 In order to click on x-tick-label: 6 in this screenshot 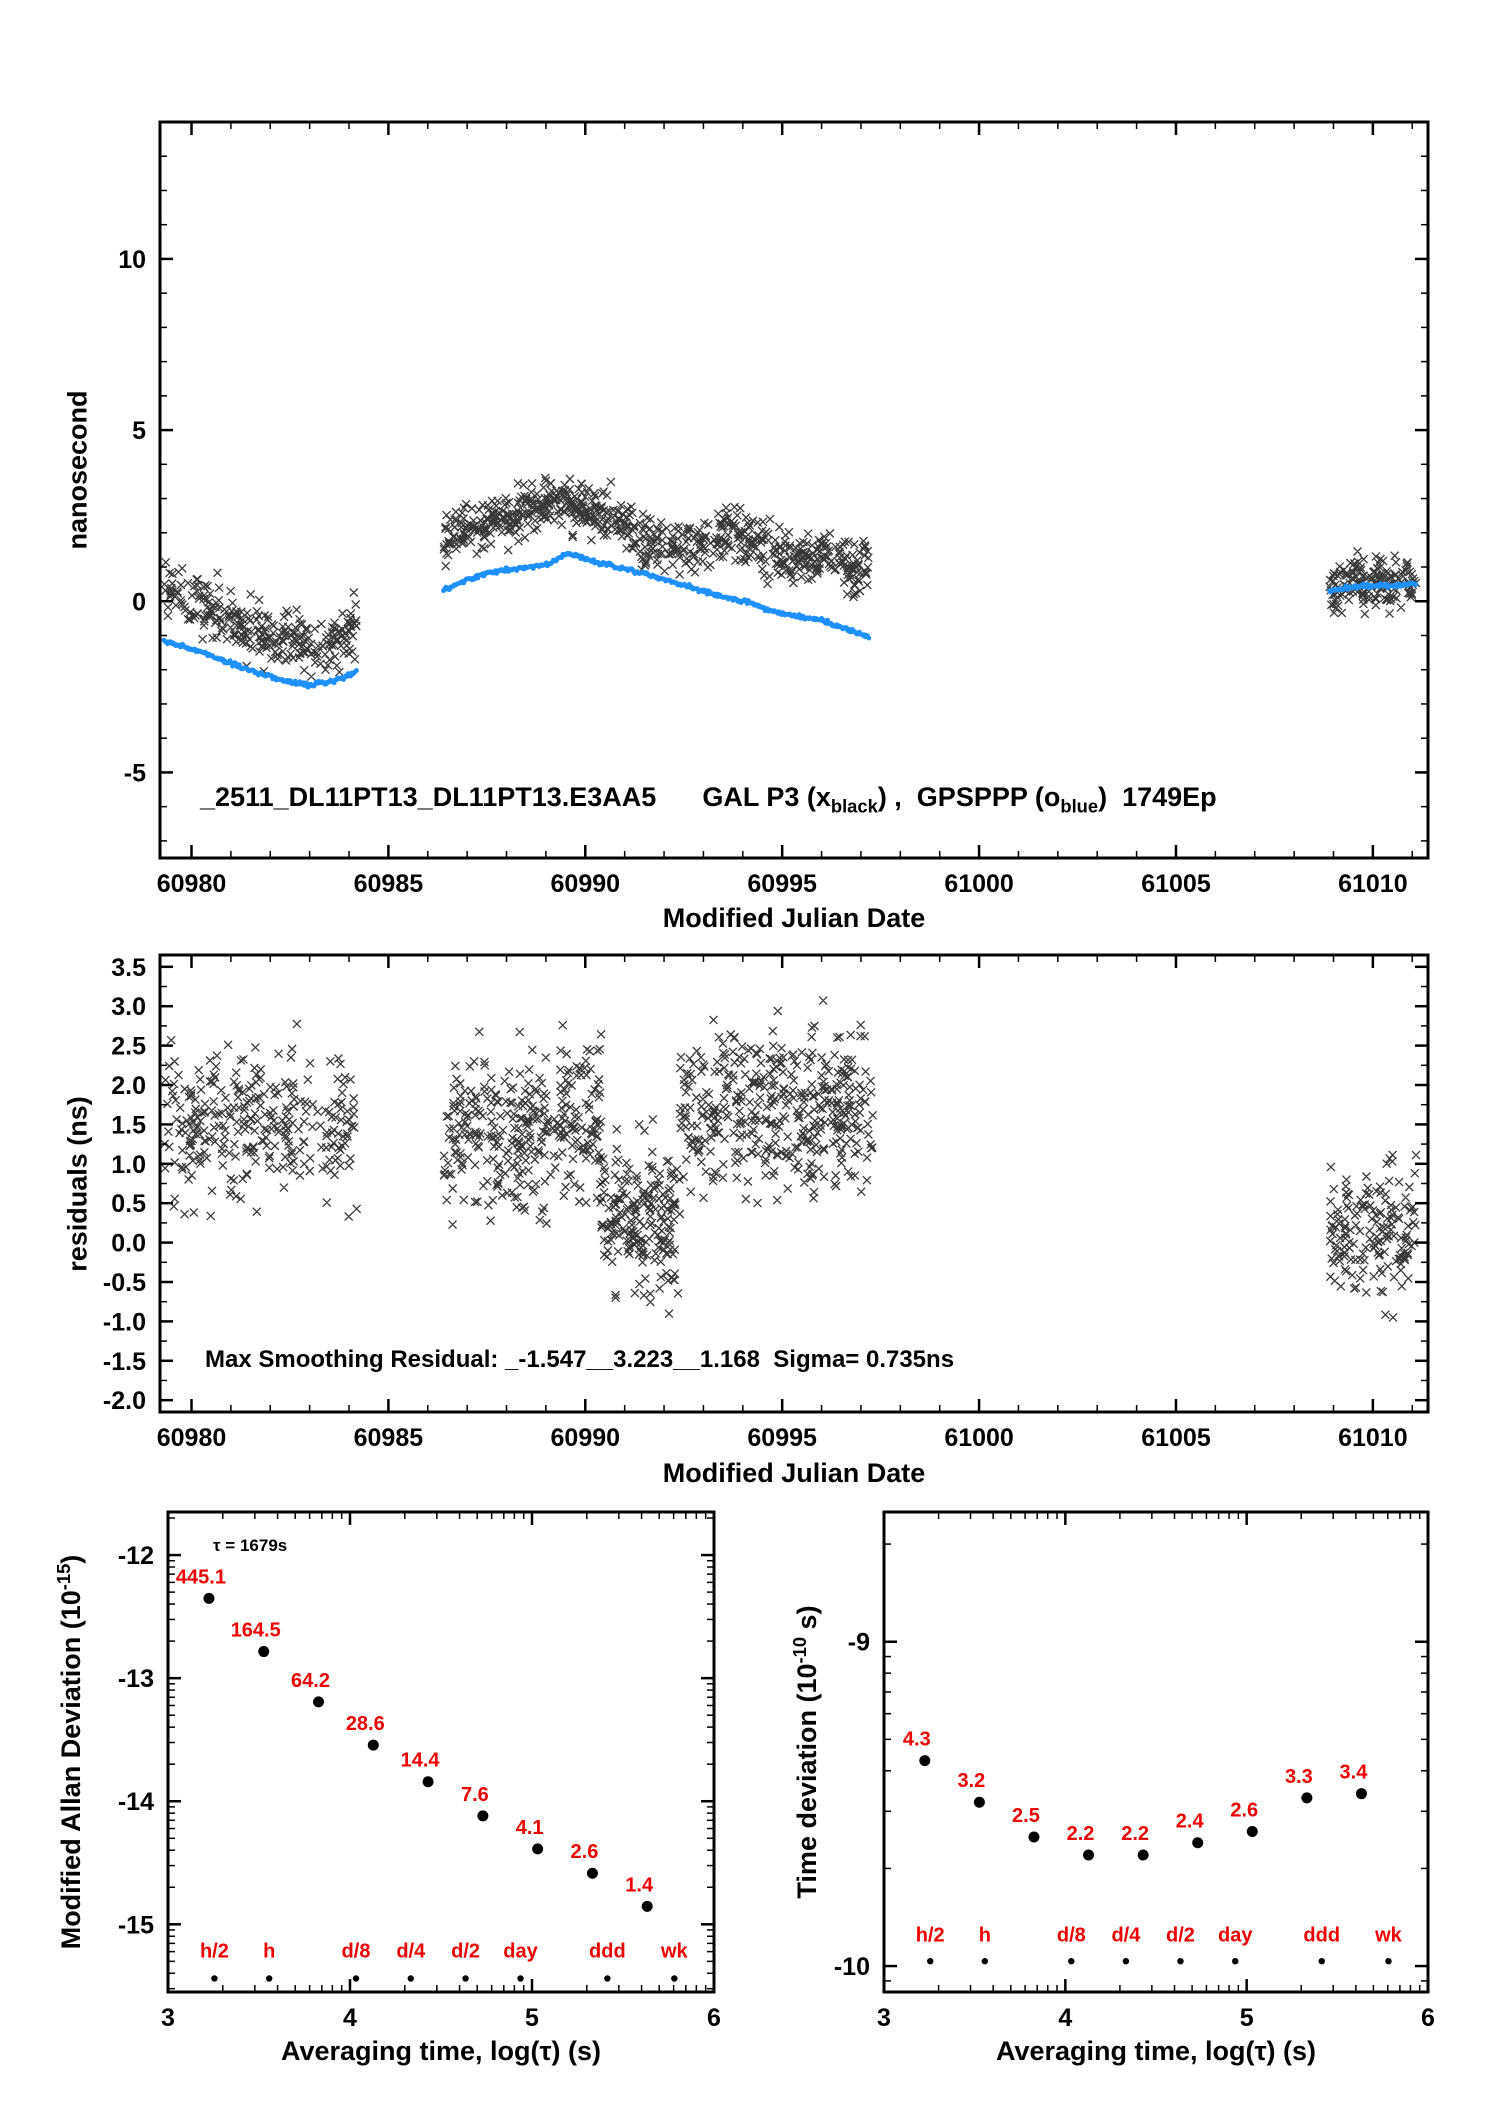, I will do `click(714, 2018)`.